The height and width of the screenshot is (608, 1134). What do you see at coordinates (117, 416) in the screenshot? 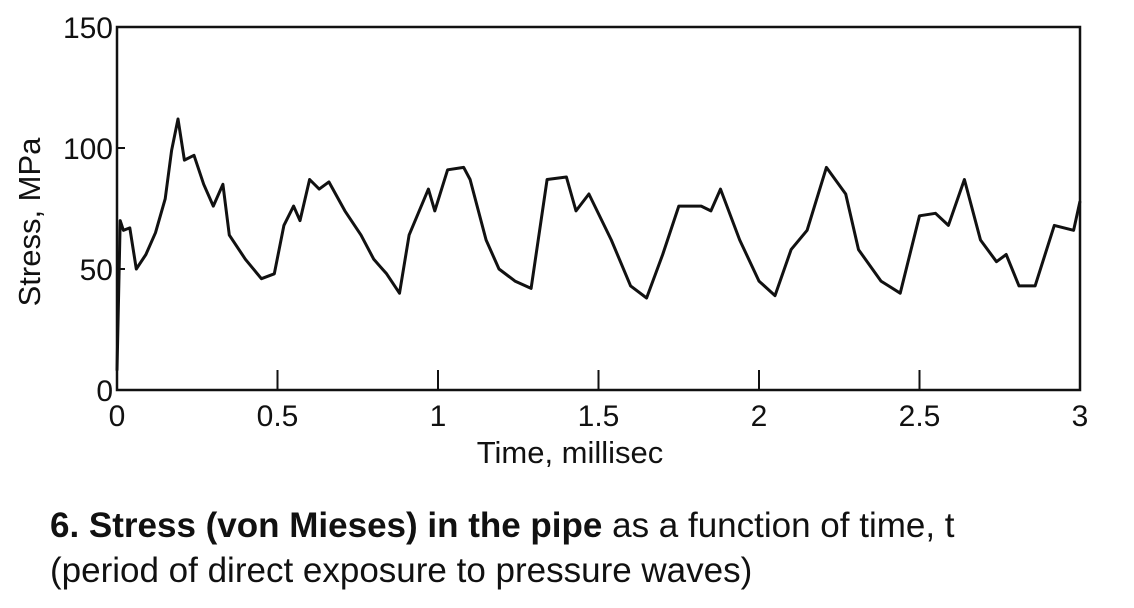
I see `x-tick-label: 0` at bounding box center [117, 416].